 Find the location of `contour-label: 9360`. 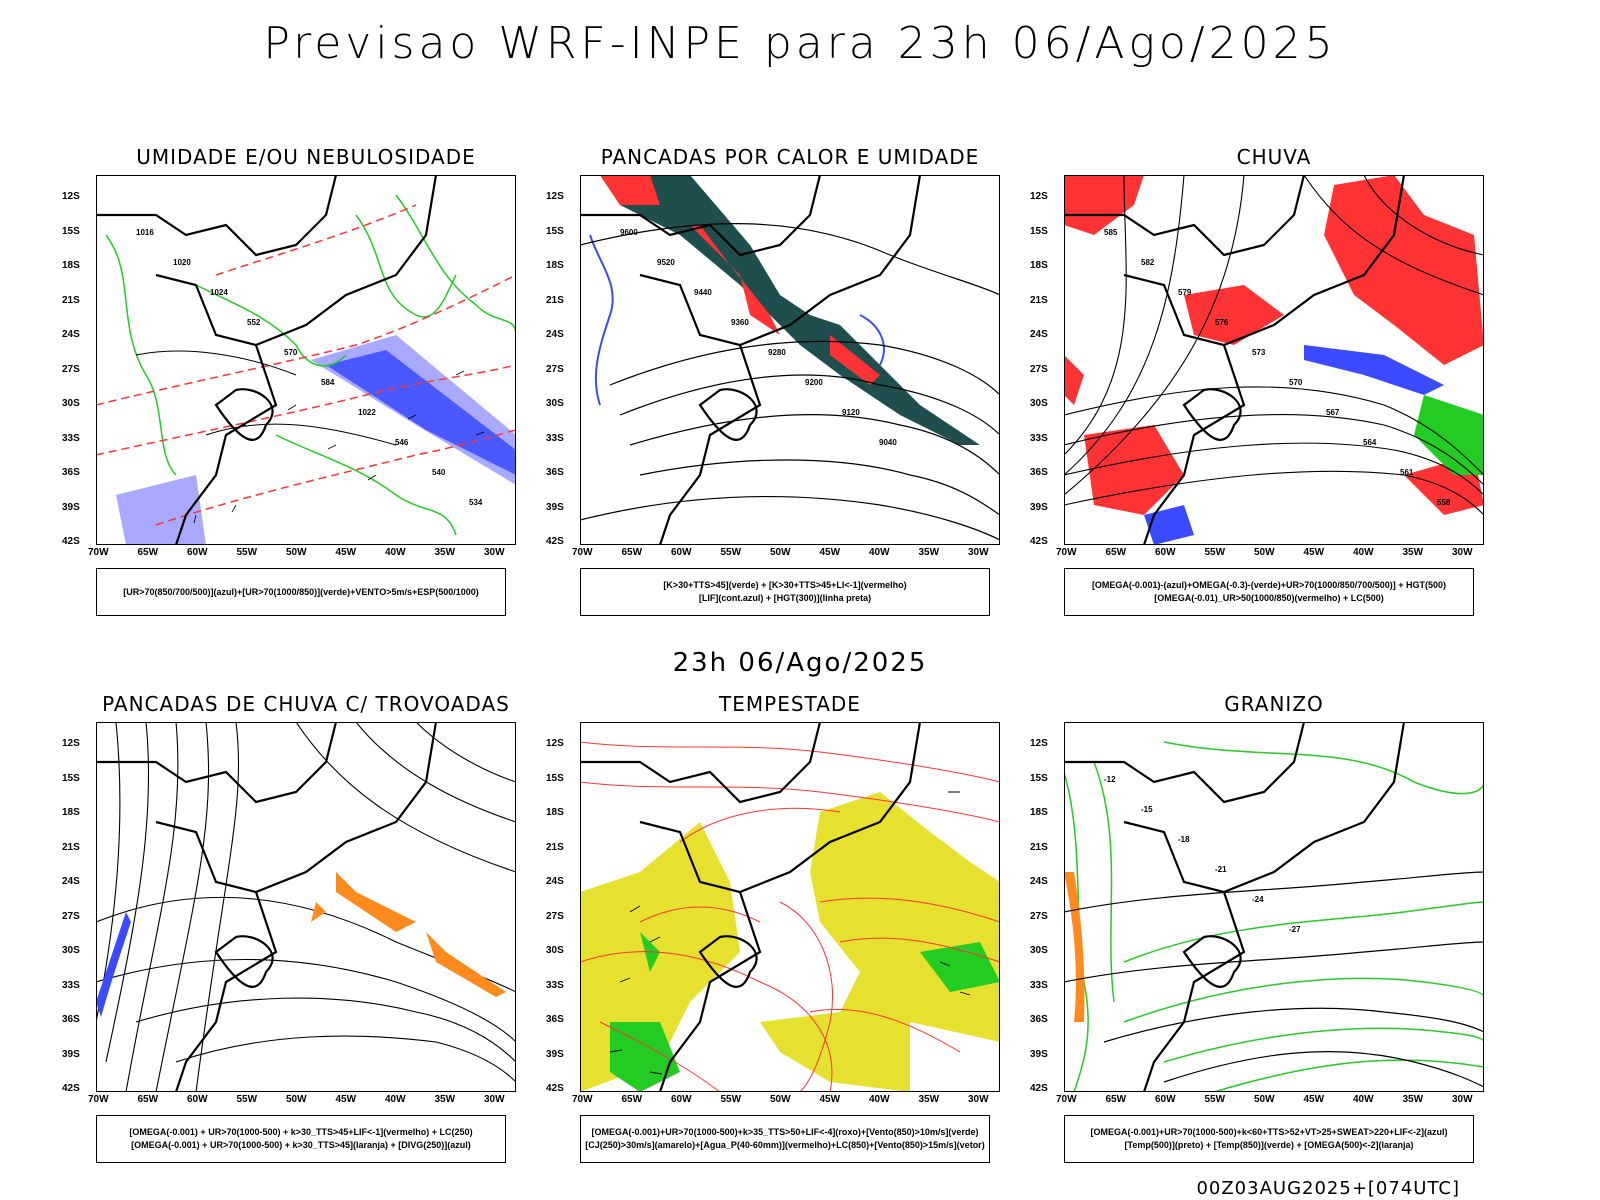

contour-label: 9360 is located at coordinates (740, 322).